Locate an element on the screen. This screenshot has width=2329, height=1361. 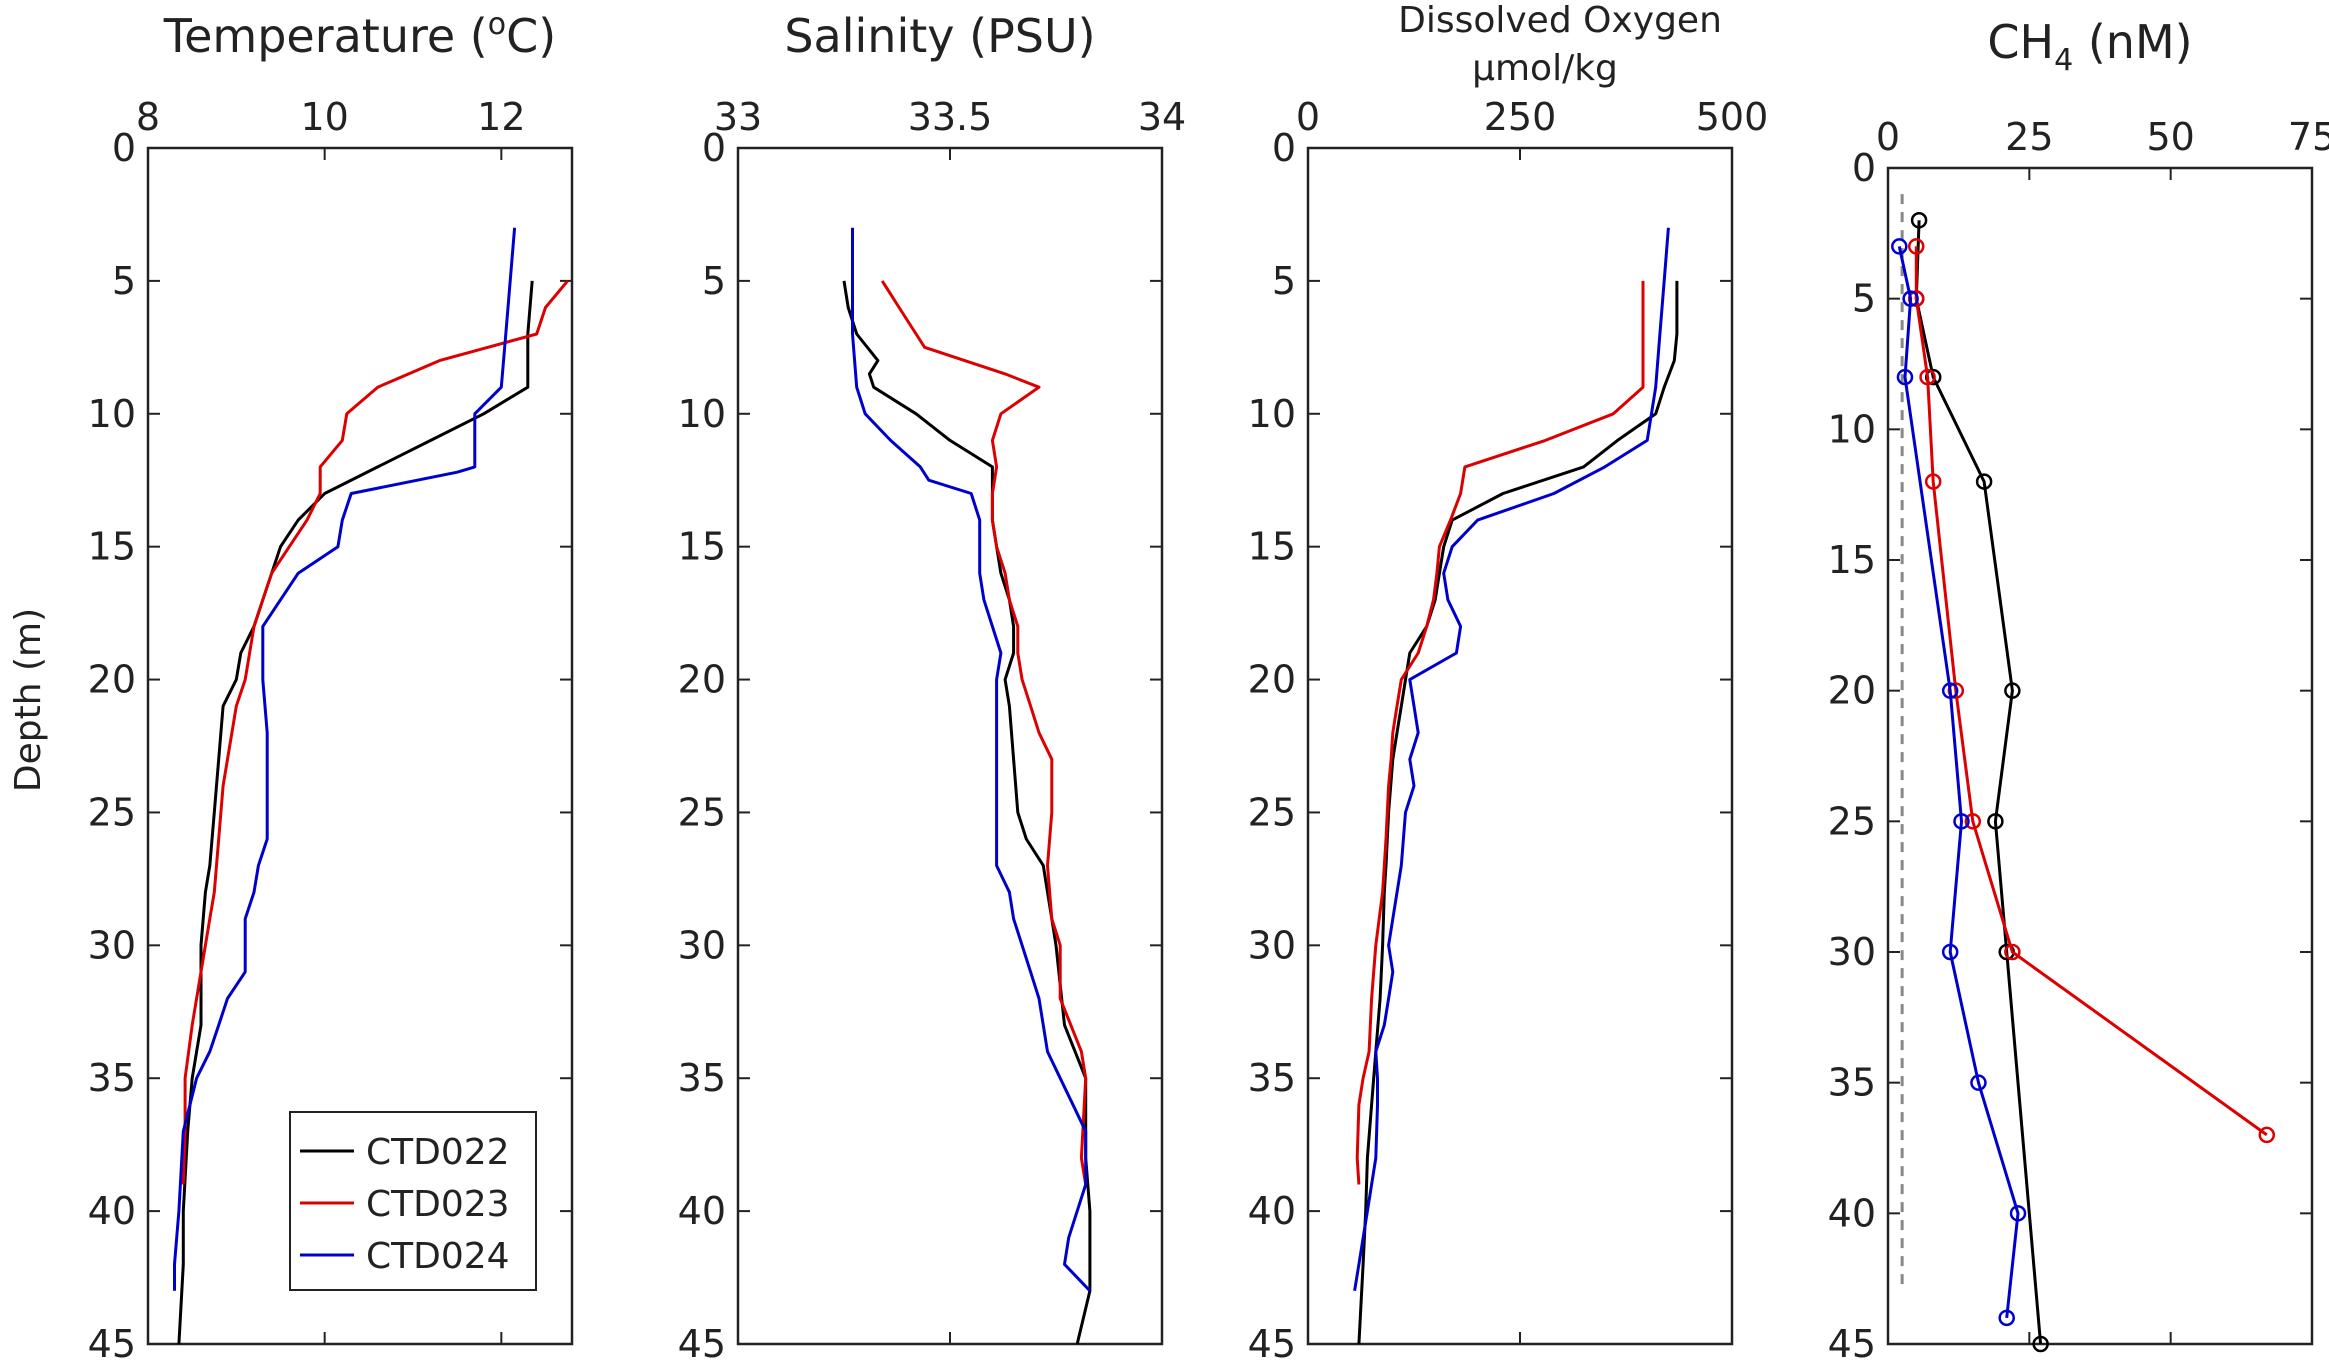
x-tick-label-oxygen-1: 250 is located at coordinates (1520, 117).